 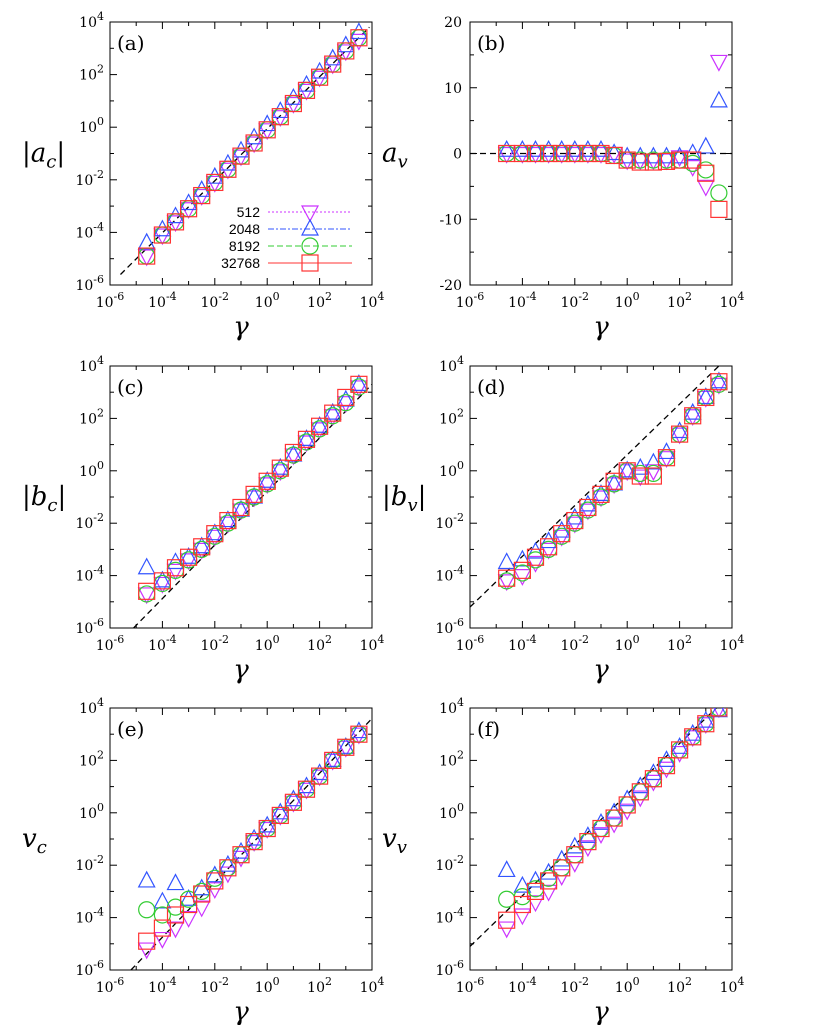 What do you see at coordinates (328, 296) in the screenshot?
I see `x-tick-label-exponent: 2` at bounding box center [328, 296].